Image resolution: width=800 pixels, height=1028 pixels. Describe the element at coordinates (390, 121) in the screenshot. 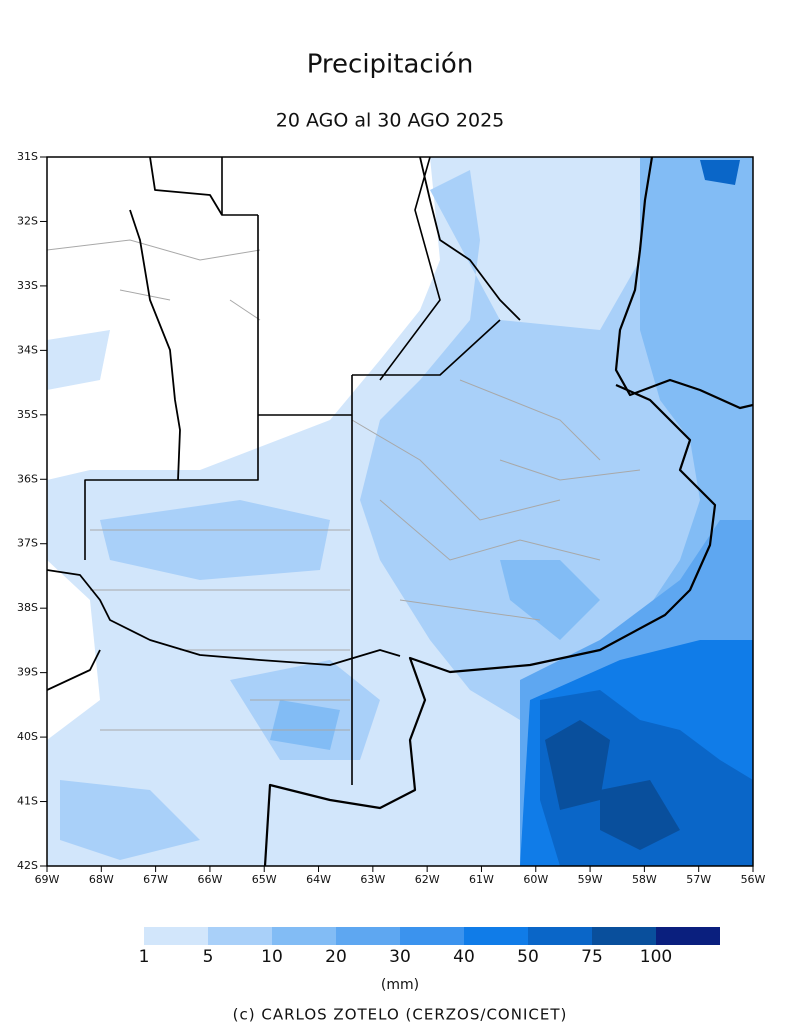

I see `subtitle: 20 AGO al 30 AGO 2025` at that location.